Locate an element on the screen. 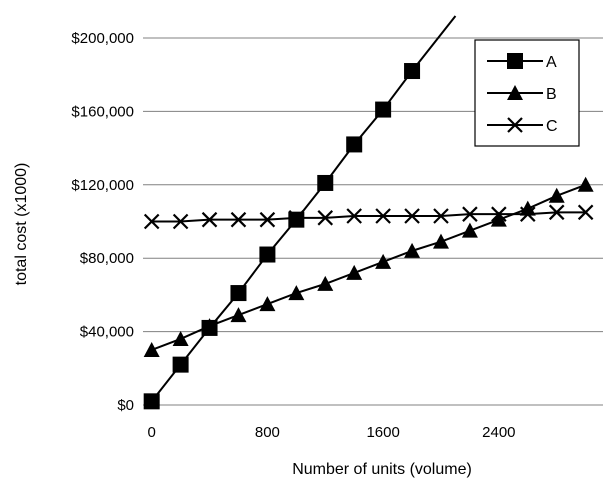  legend-item-b: B is located at coordinates (522, 94).